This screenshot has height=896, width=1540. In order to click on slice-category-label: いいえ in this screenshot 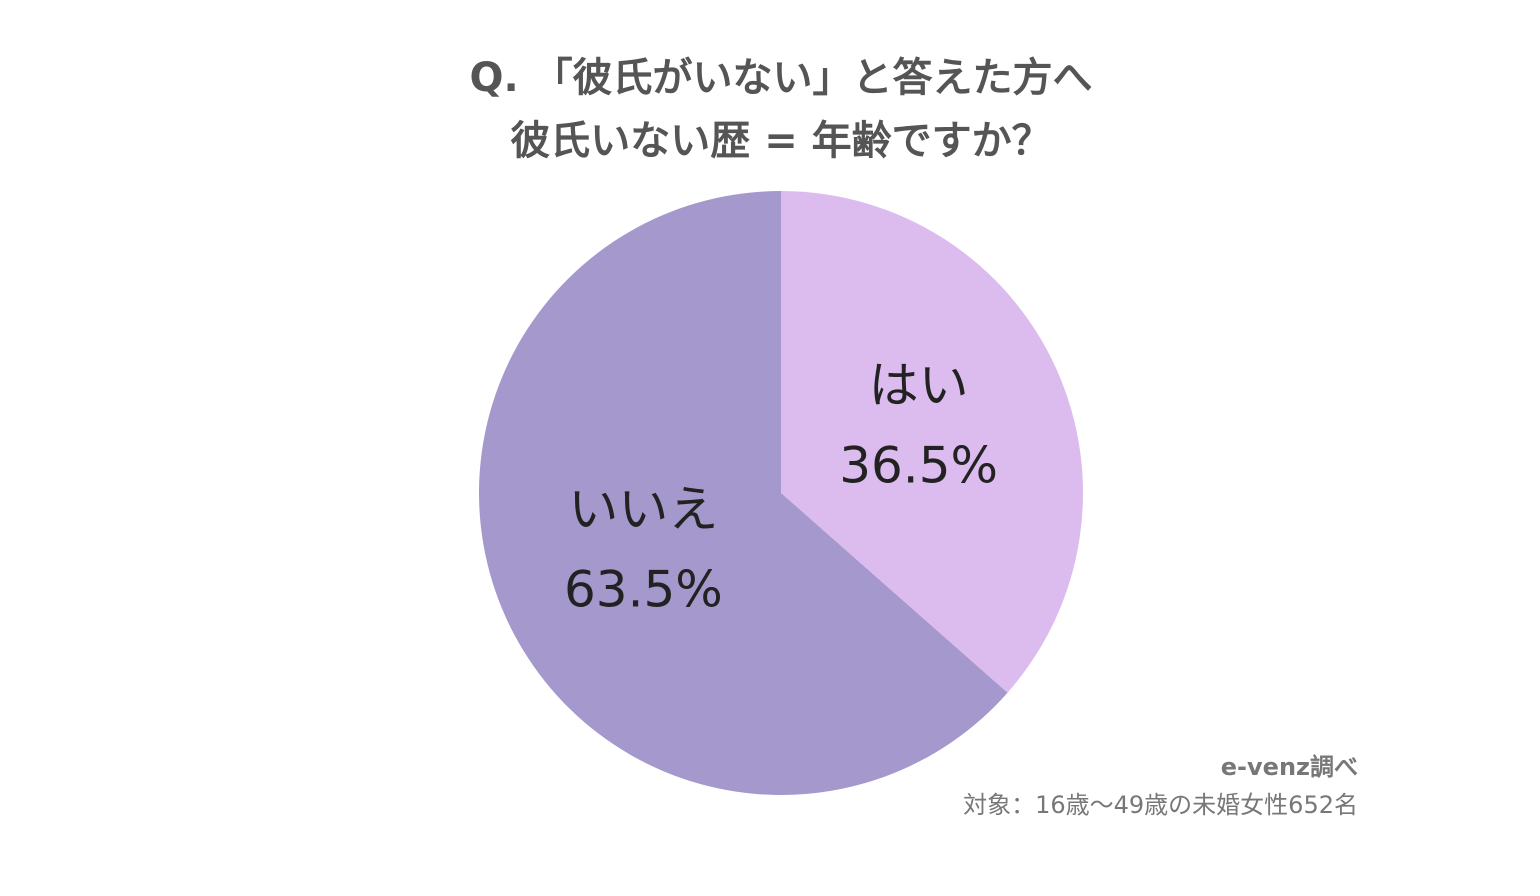, I will do `click(643, 510)`.